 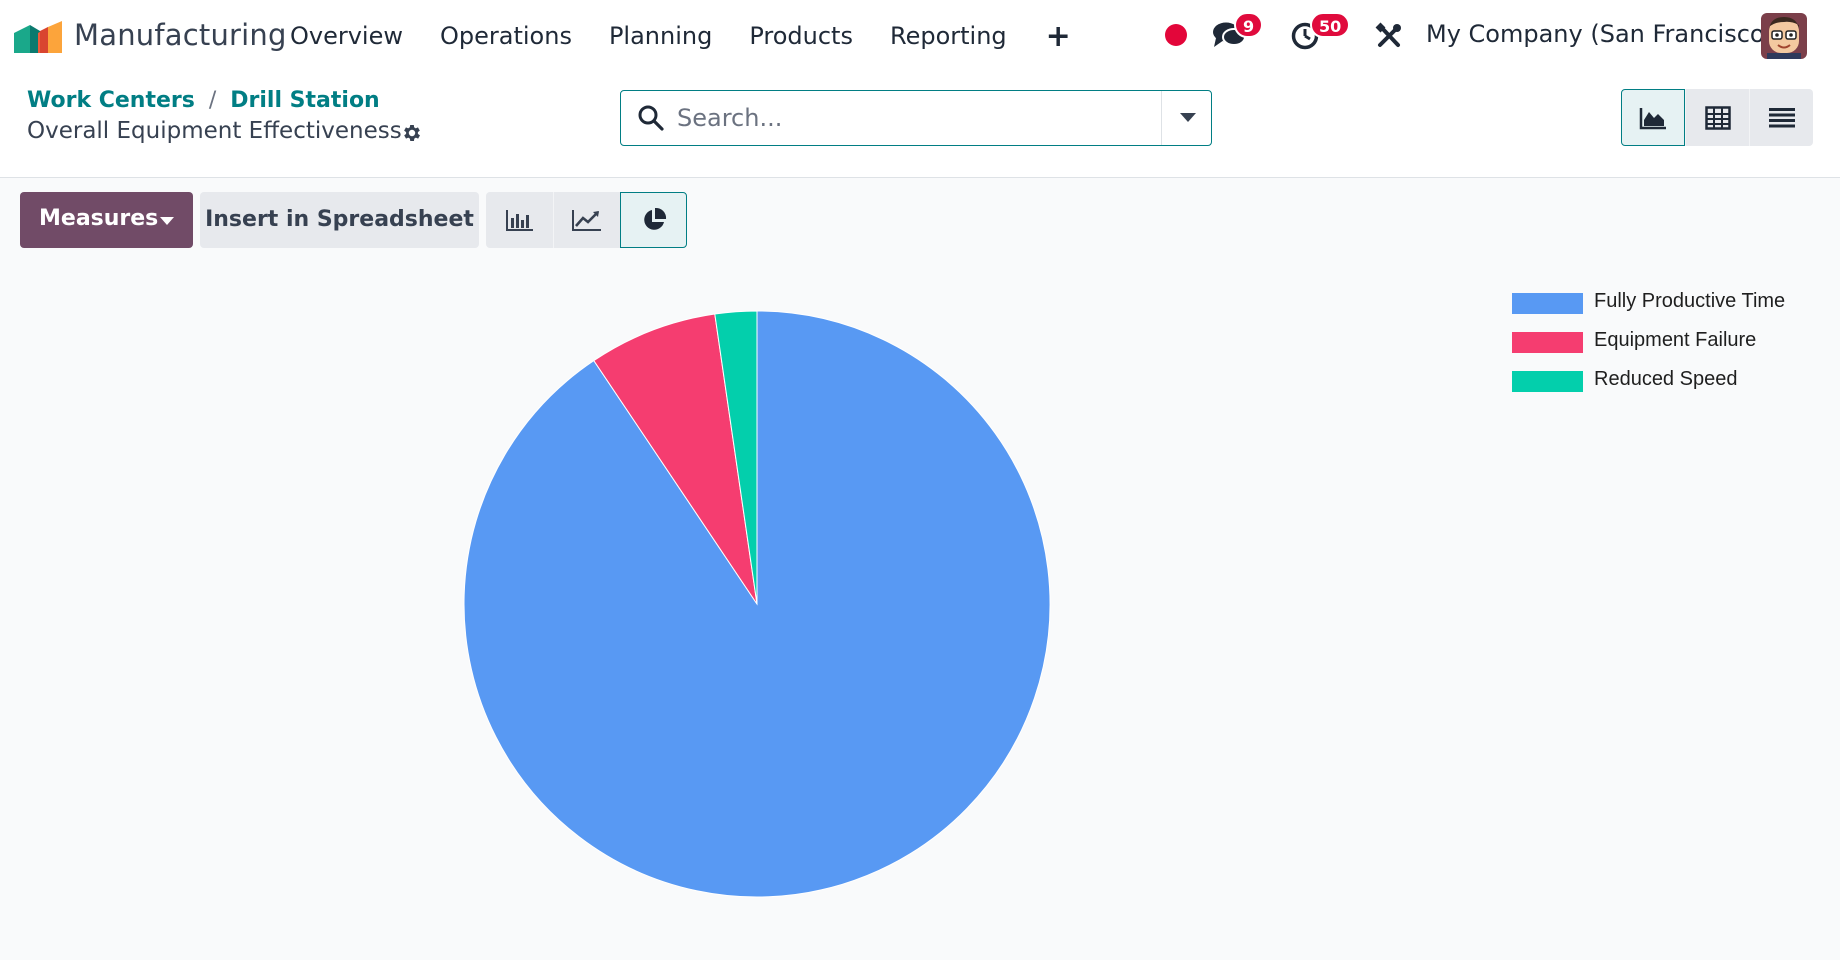 I want to click on activities-count-badge: 50, so click(x=1330, y=25).